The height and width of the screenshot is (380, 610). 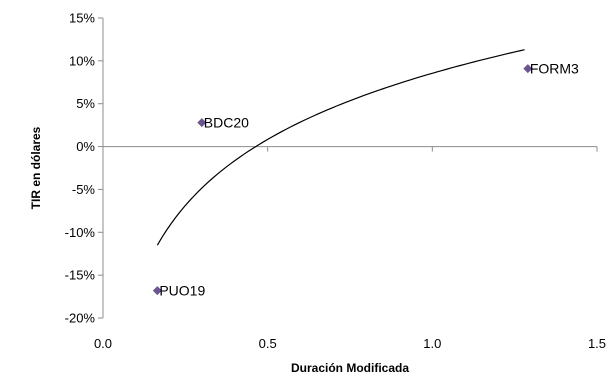 I want to click on x-tick-label: 0.0, so click(x=103, y=343).